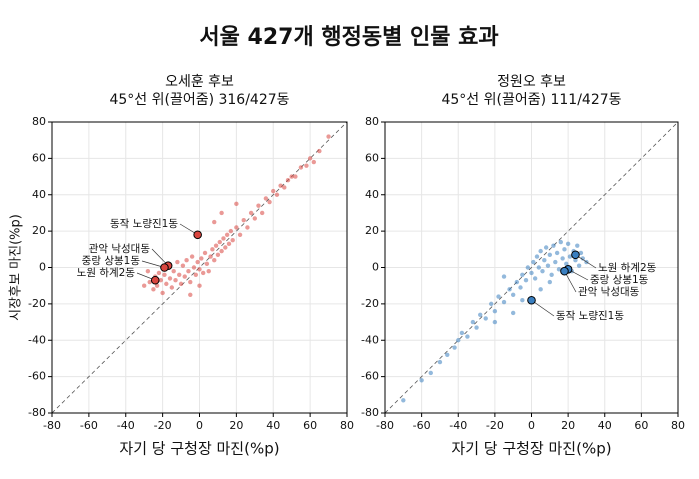  I want to click on x-tick-label: 0, so click(199, 425).